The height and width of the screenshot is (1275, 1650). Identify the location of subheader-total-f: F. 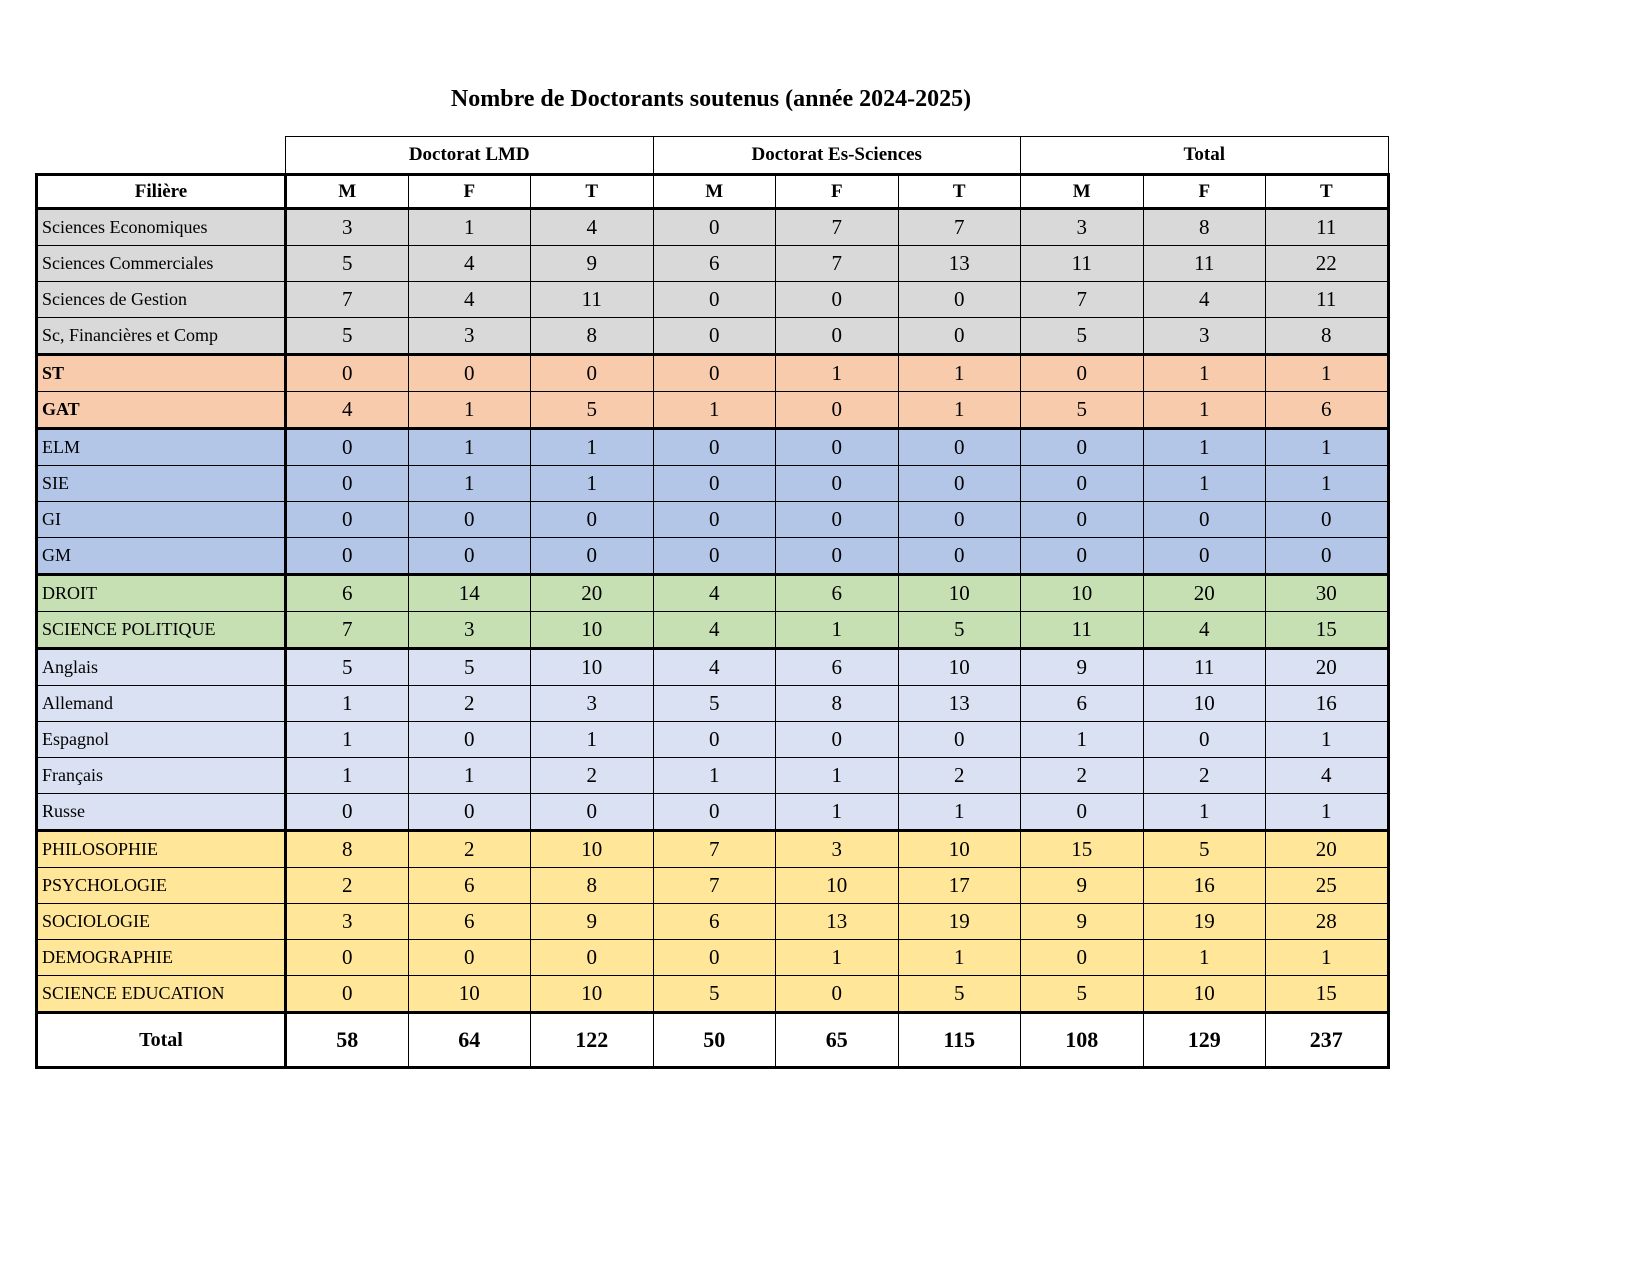
(1204, 191).